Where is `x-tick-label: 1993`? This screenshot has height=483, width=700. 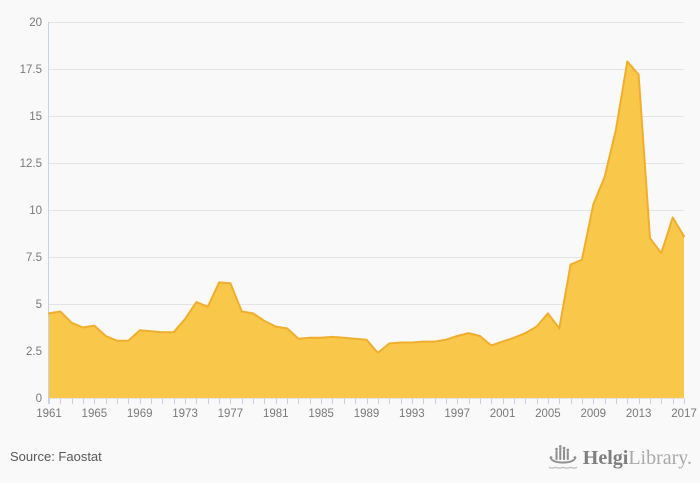
x-tick-label: 1993 is located at coordinates (412, 414).